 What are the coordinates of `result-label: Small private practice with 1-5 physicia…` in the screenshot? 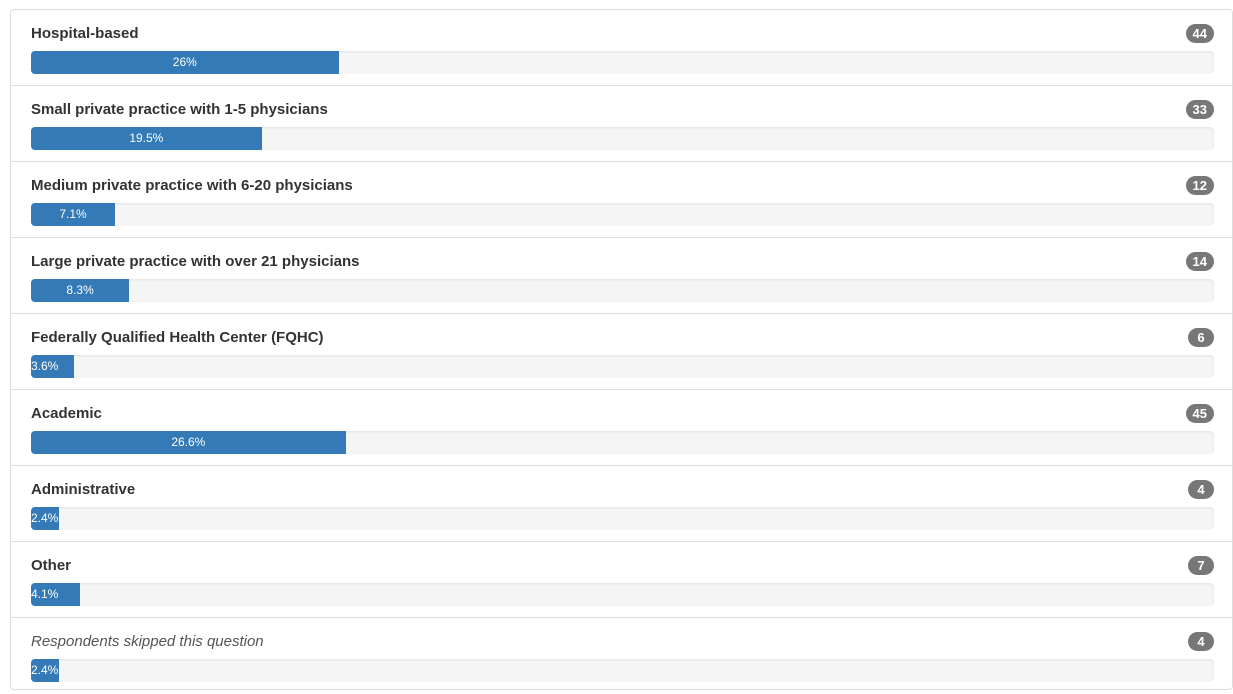 It's located at (179, 109).